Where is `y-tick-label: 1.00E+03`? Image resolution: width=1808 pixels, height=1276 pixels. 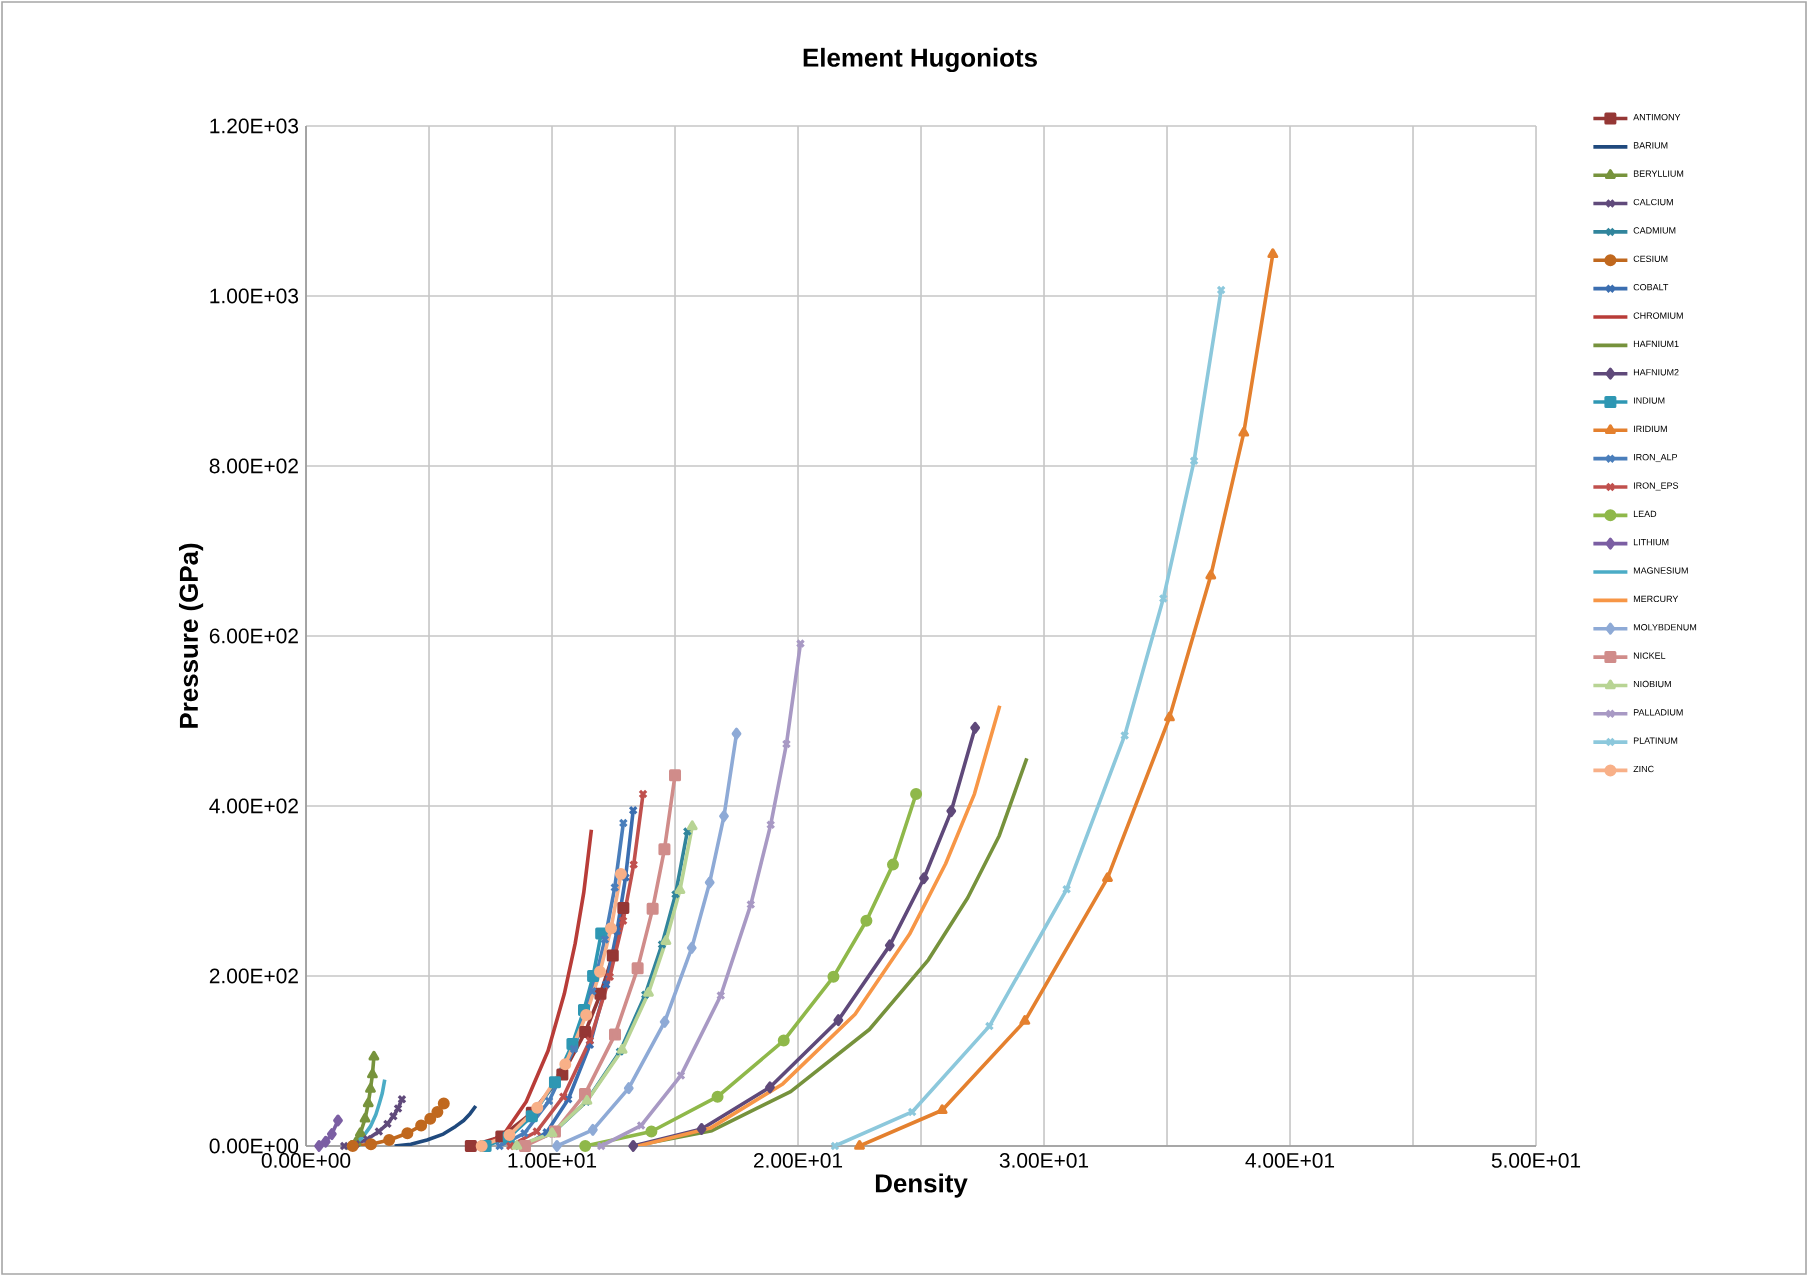
y-tick-label: 1.00E+03 is located at coordinates (254, 296).